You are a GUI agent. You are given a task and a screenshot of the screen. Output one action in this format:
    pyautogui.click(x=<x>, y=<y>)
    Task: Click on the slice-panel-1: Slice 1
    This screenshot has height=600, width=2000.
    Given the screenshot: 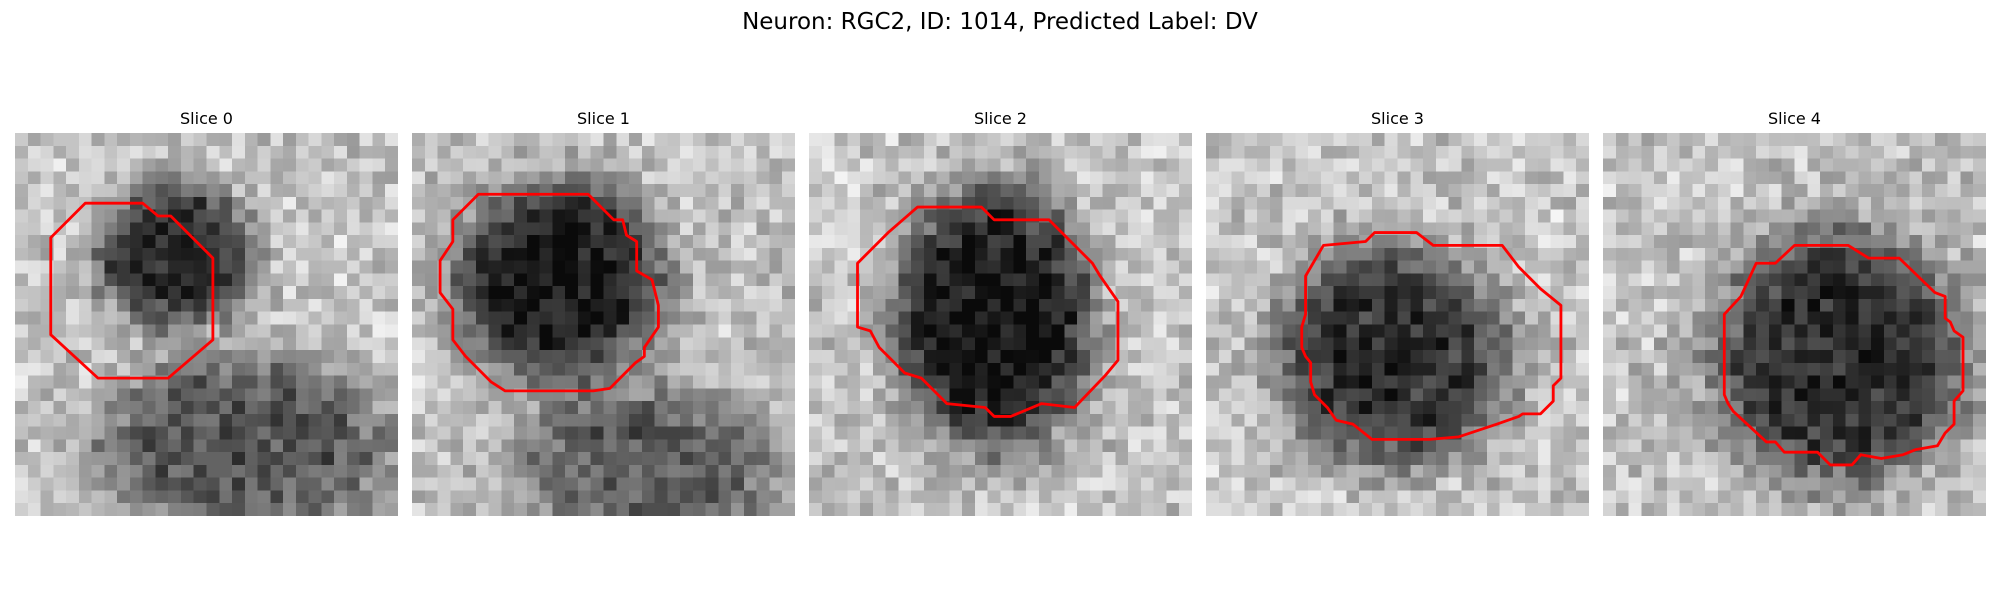 What is the action you would take?
    pyautogui.click(x=603, y=313)
    